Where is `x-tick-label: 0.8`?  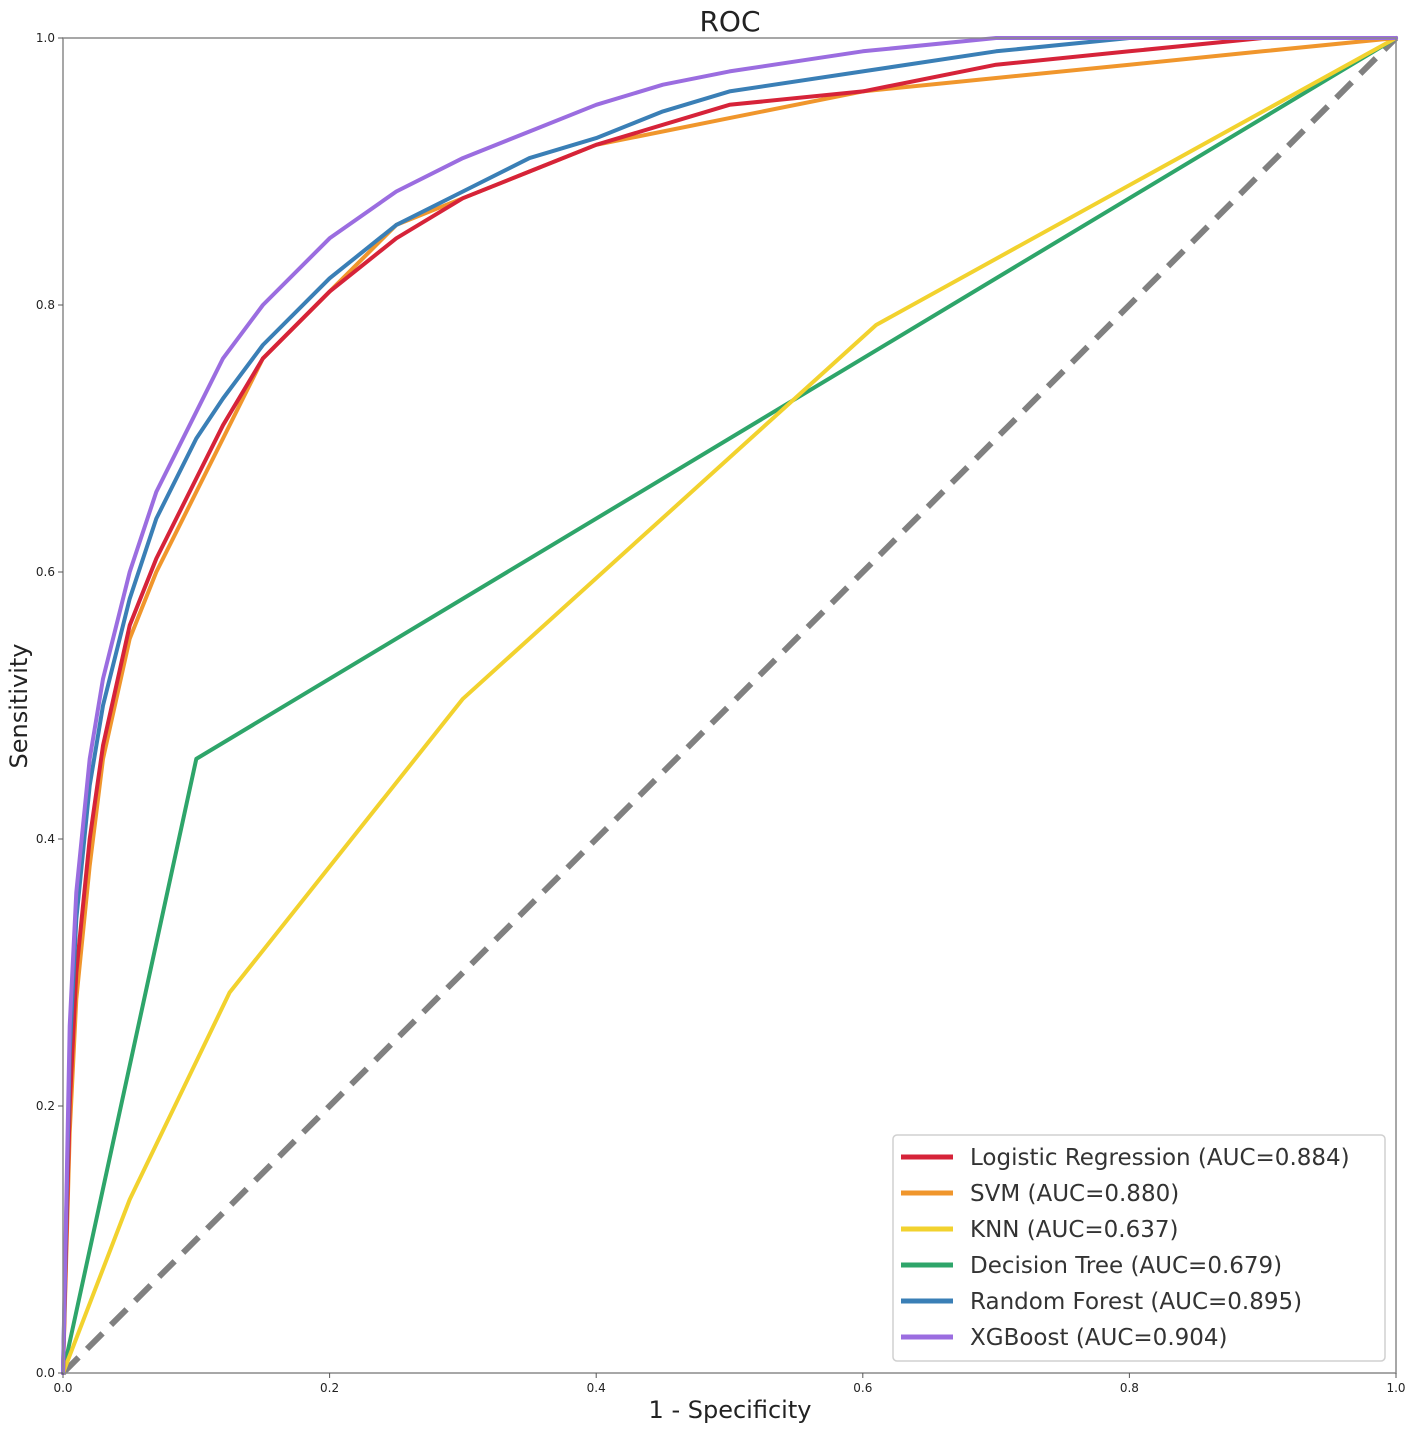
x-tick-label: 0.8 is located at coordinates (1129, 1388).